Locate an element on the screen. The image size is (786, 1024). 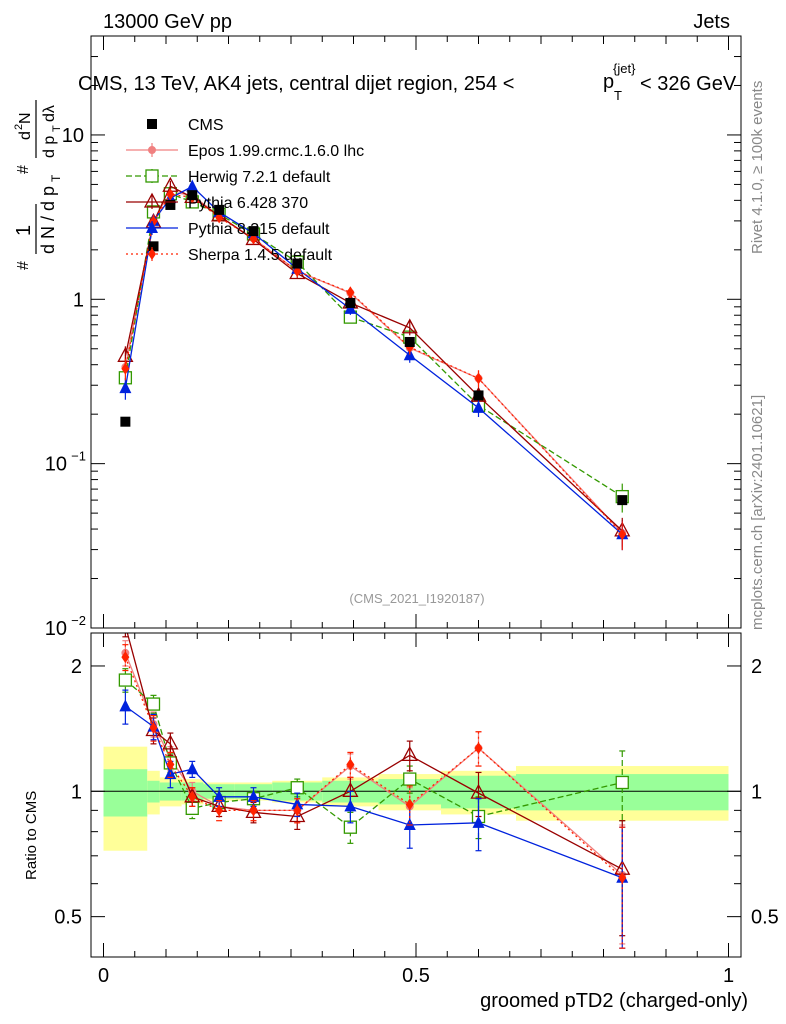
svg-text: 1 is located at coordinates (24, 230).